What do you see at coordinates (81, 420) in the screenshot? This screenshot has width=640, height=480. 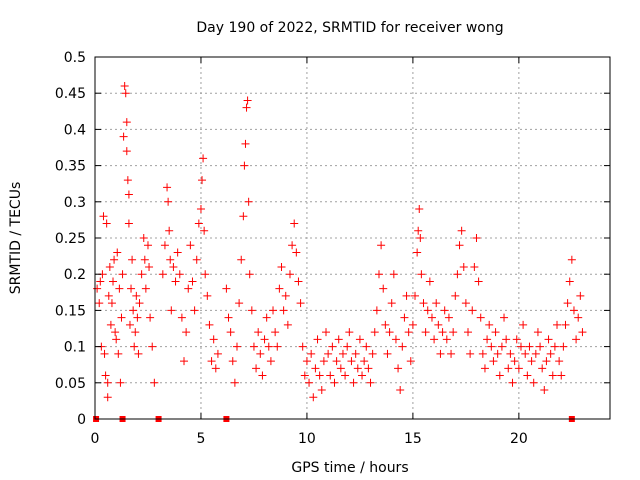 I see `y-tick-label: 0` at bounding box center [81, 420].